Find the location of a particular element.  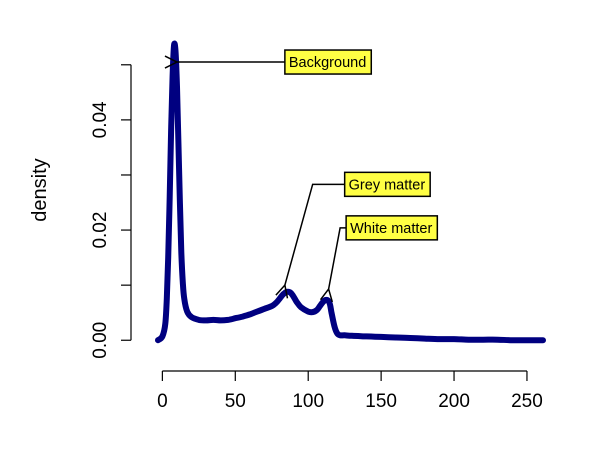

annotation-background: Background is located at coordinates (275, 62).